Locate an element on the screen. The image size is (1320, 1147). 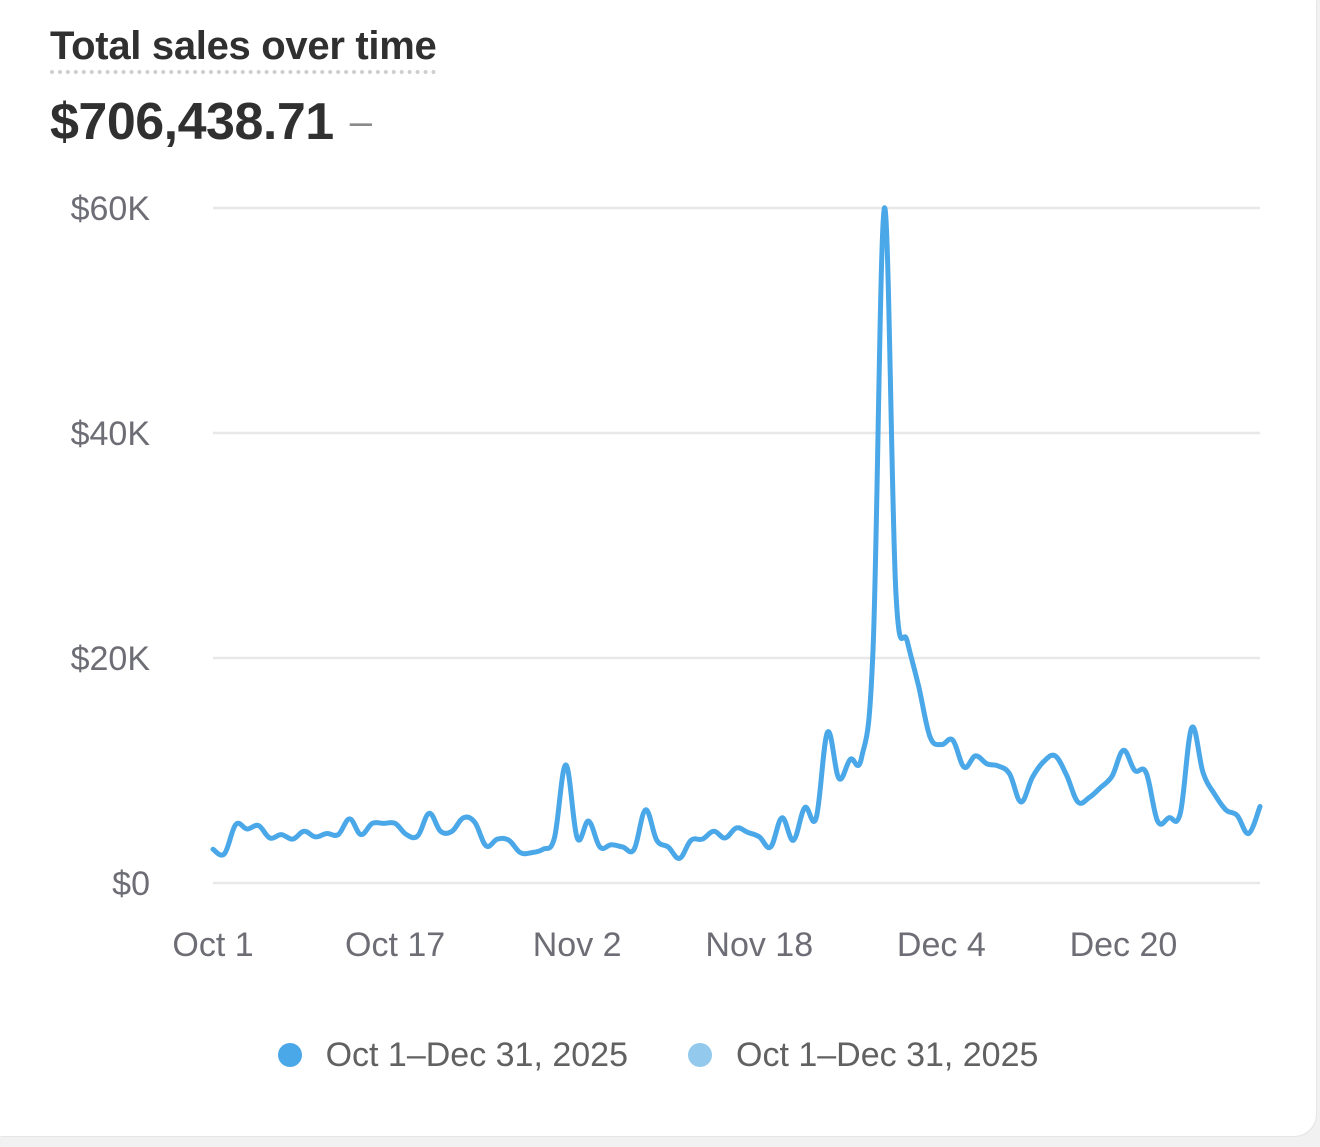
x-tick-label: Dec 20 is located at coordinates (1124, 945).